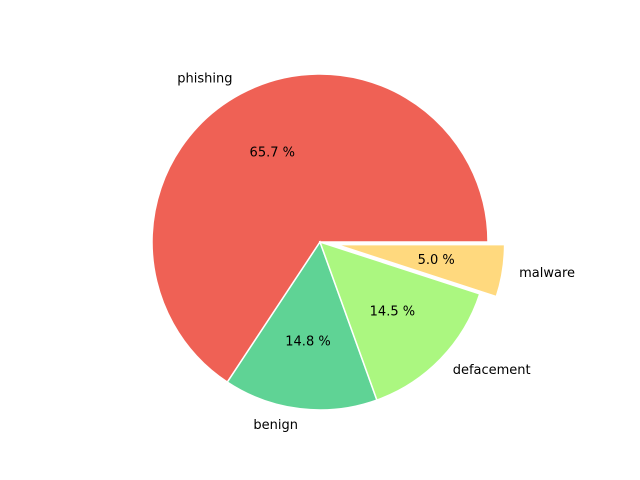 The image size is (640, 480). What do you see at coordinates (436, 260) in the screenshot?
I see `pct-label-malware: 5.0 %` at bounding box center [436, 260].